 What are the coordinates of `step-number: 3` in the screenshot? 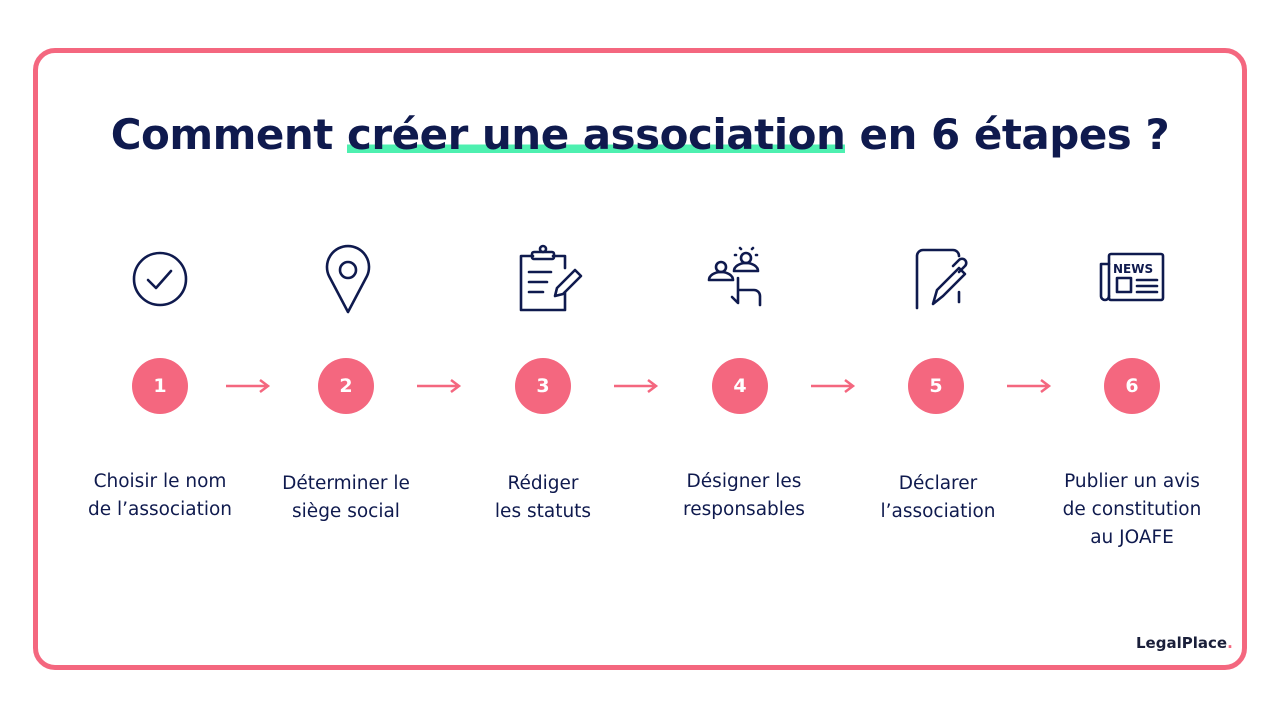 It's located at (543, 386).